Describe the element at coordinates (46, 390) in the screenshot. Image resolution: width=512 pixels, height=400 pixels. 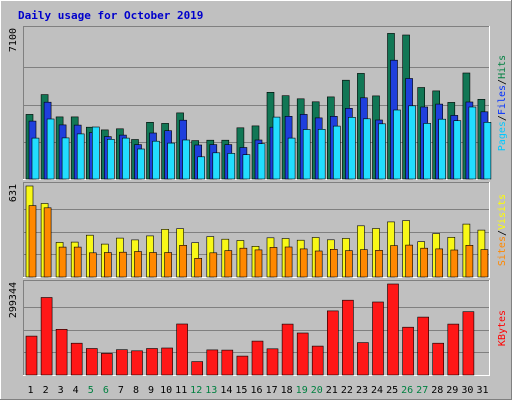
I see `day-label-2: 2` at that location.